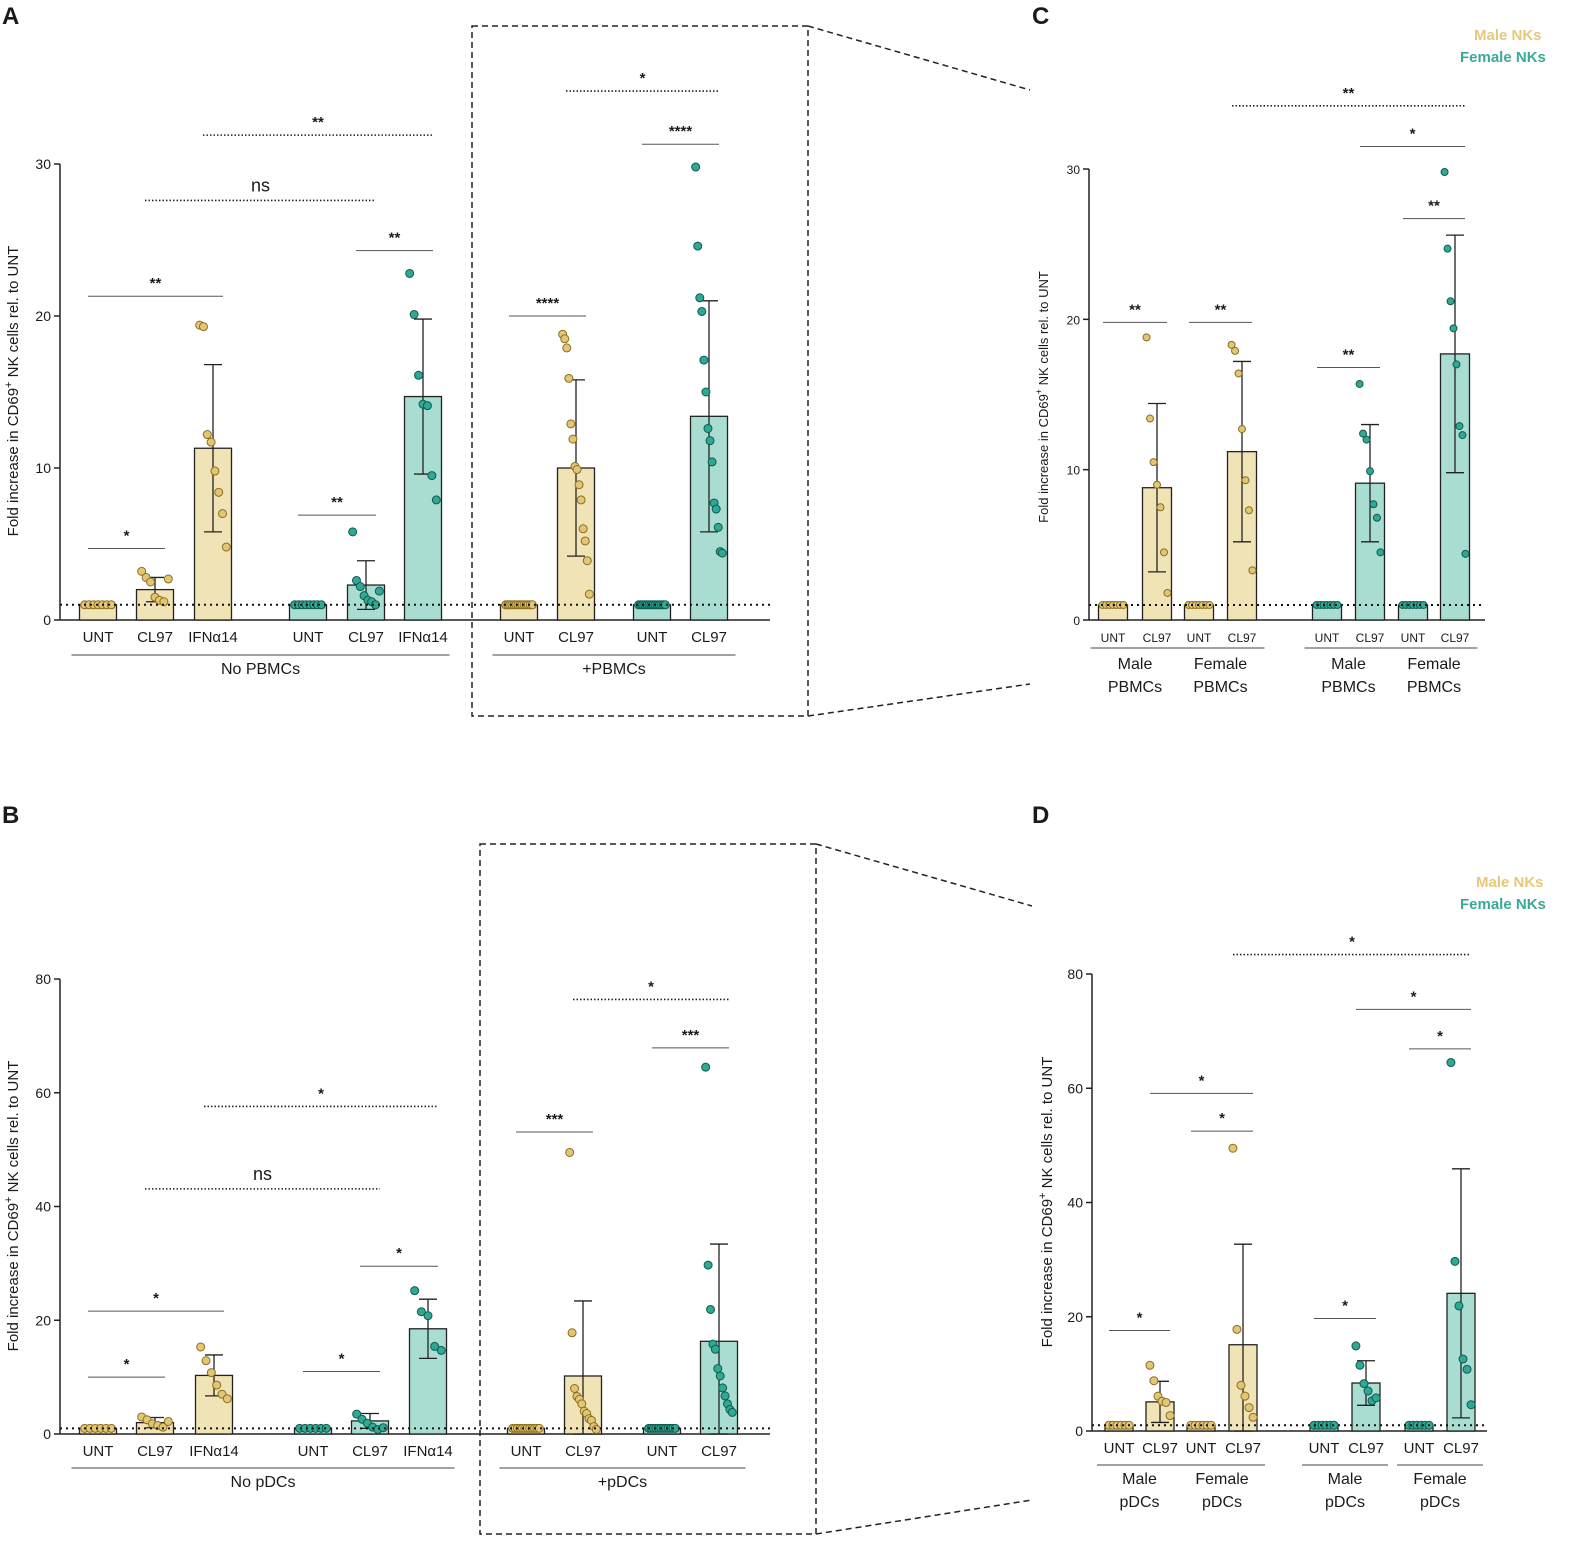 The width and height of the screenshot is (1582, 1550). I want to click on significance-label: ns, so click(260, 185).